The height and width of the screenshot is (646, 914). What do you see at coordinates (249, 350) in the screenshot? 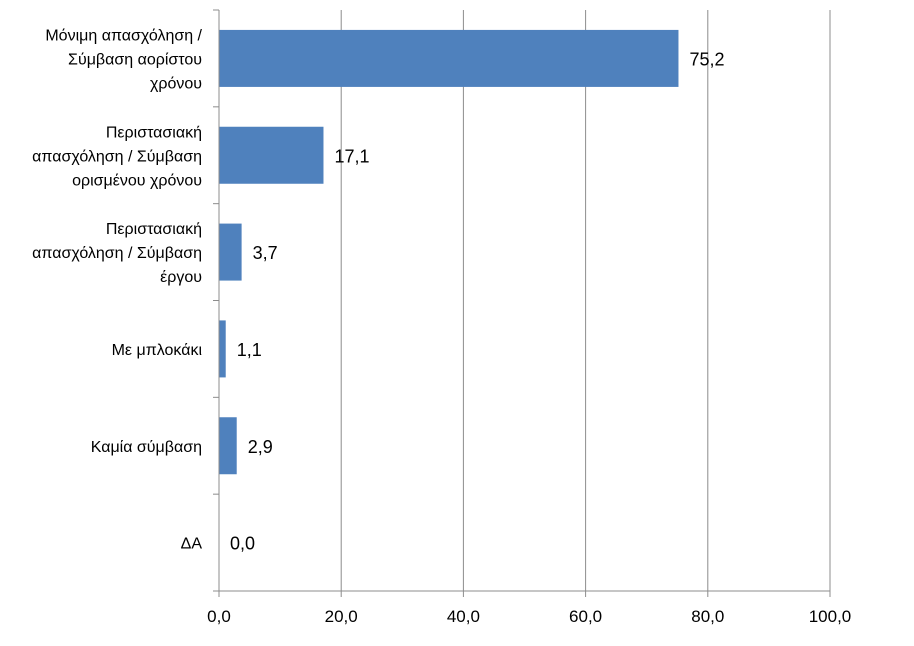
I see `data-label-3: 1,1` at bounding box center [249, 350].